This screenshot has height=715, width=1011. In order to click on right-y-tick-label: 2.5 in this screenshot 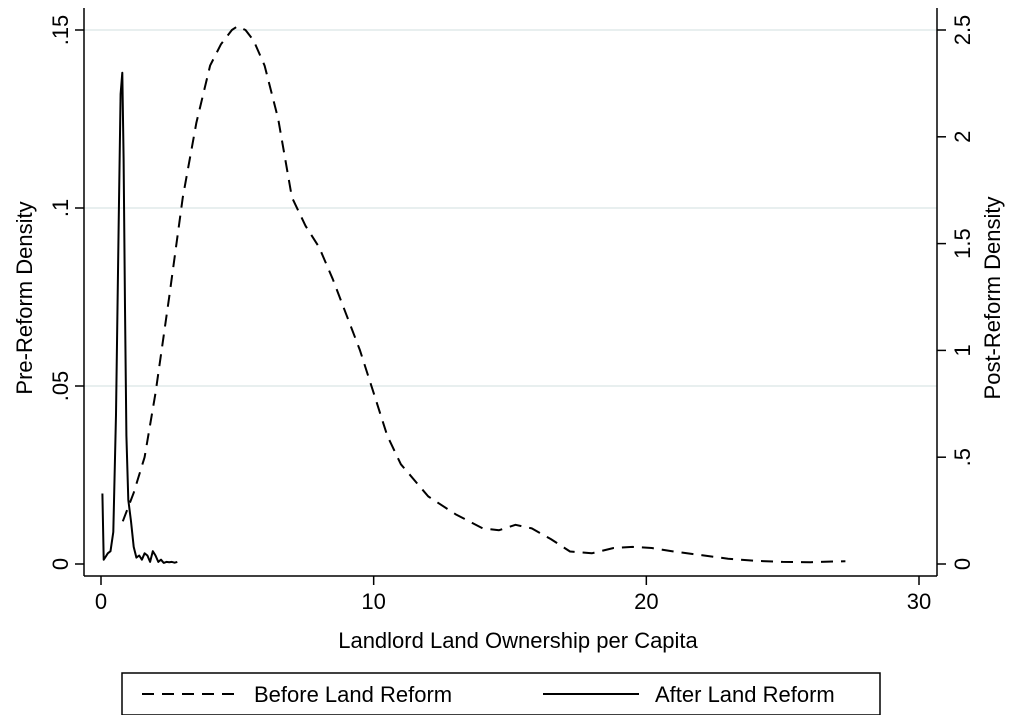, I will do `click(962, 30)`.